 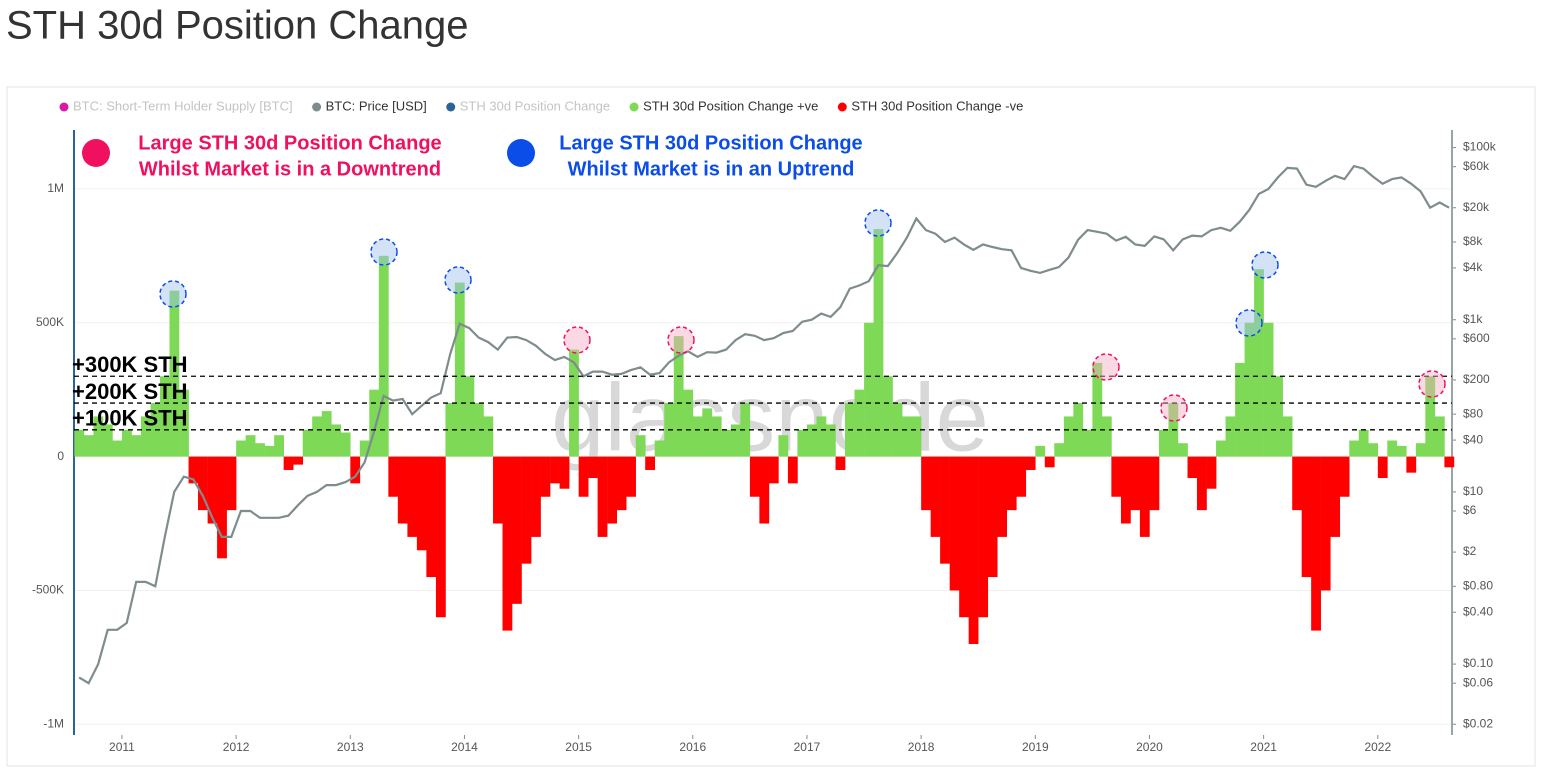 What do you see at coordinates (236, 747) in the screenshot?
I see `x-tick-label: 2012` at bounding box center [236, 747].